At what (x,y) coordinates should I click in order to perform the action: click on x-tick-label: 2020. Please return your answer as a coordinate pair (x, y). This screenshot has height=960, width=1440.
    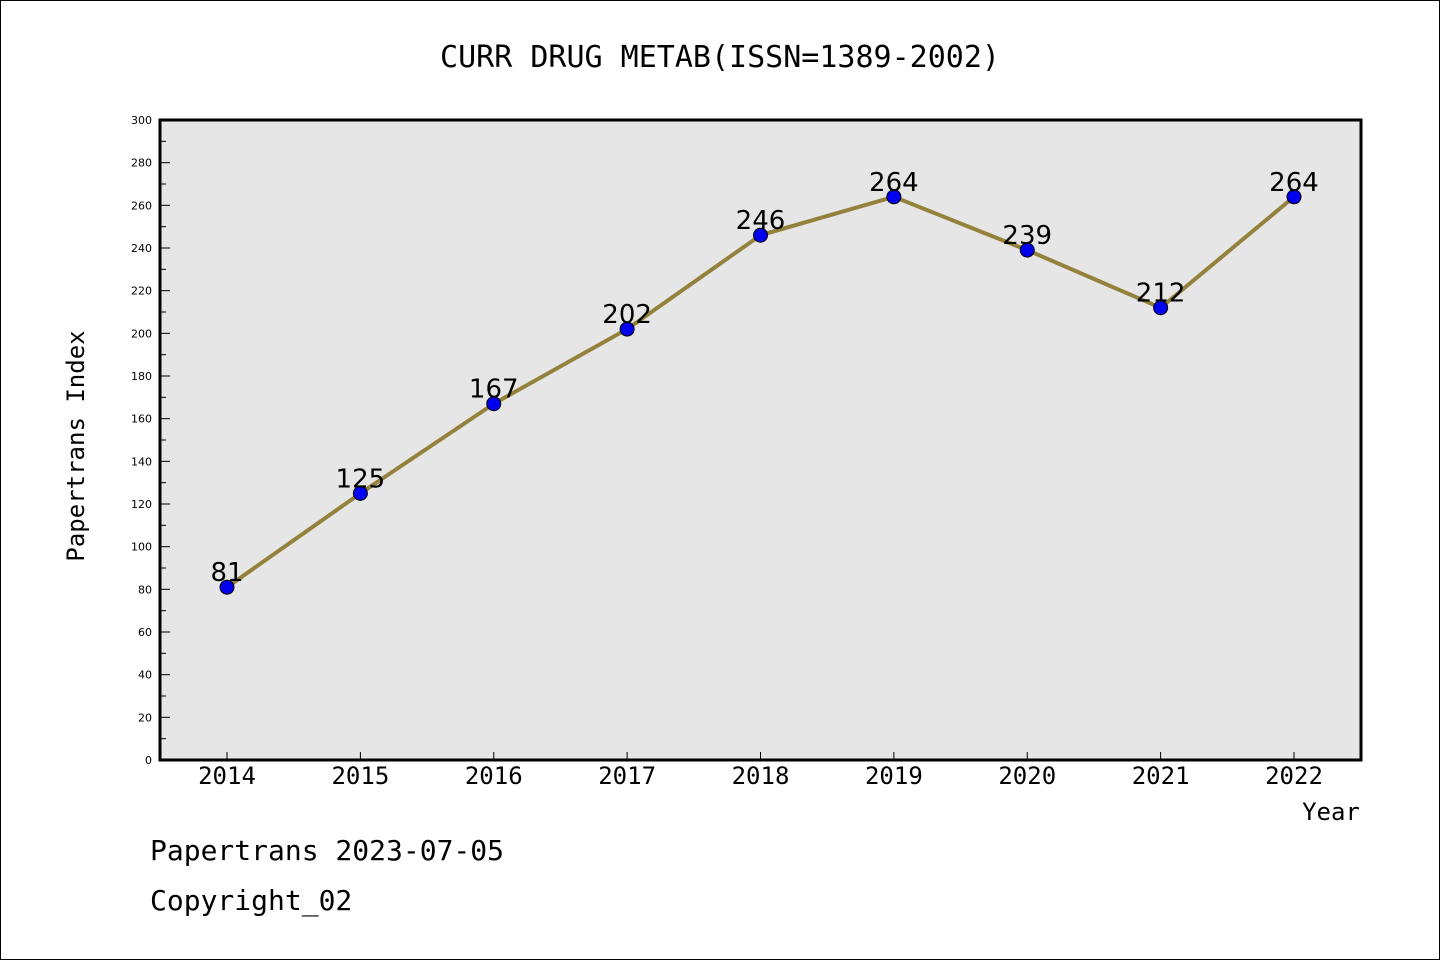
    Looking at the image, I should click on (1027, 776).